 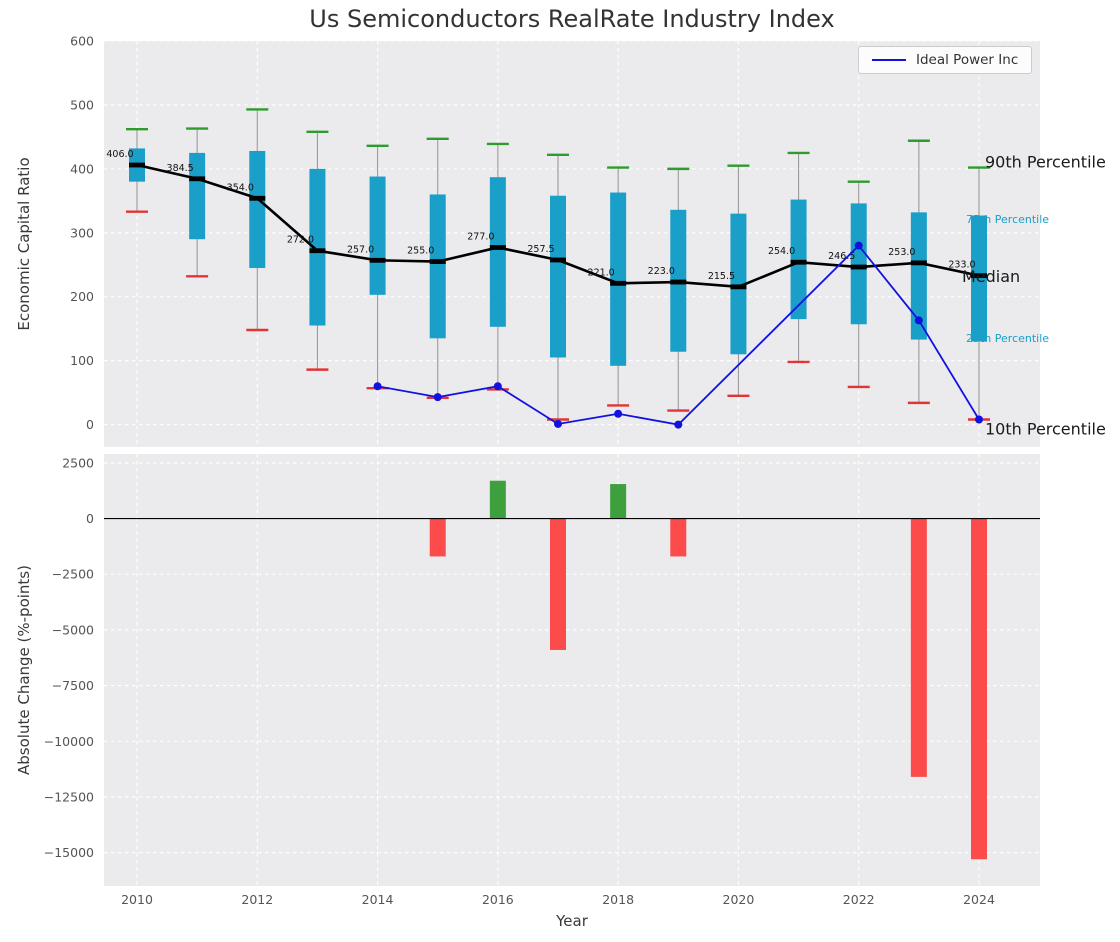 What do you see at coordinates (73, 574) in the screenshot?
I see `bottom-y-tick-label: −2500` at bounding box center [73, 574].